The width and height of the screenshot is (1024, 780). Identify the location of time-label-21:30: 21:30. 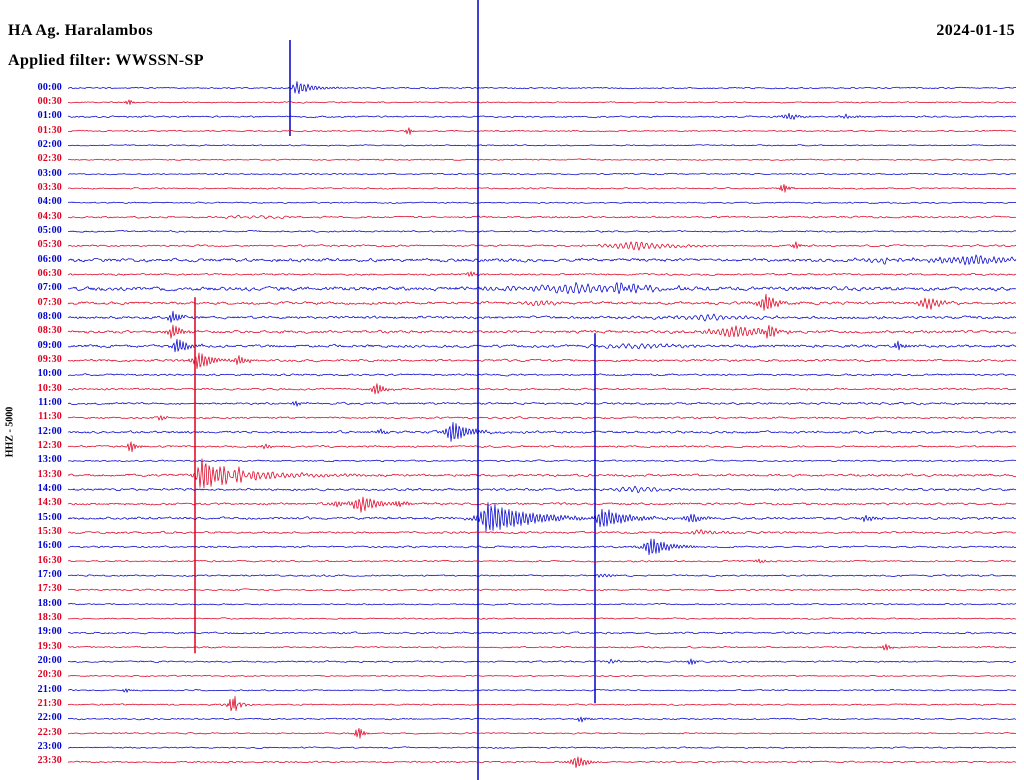
(49, 704).